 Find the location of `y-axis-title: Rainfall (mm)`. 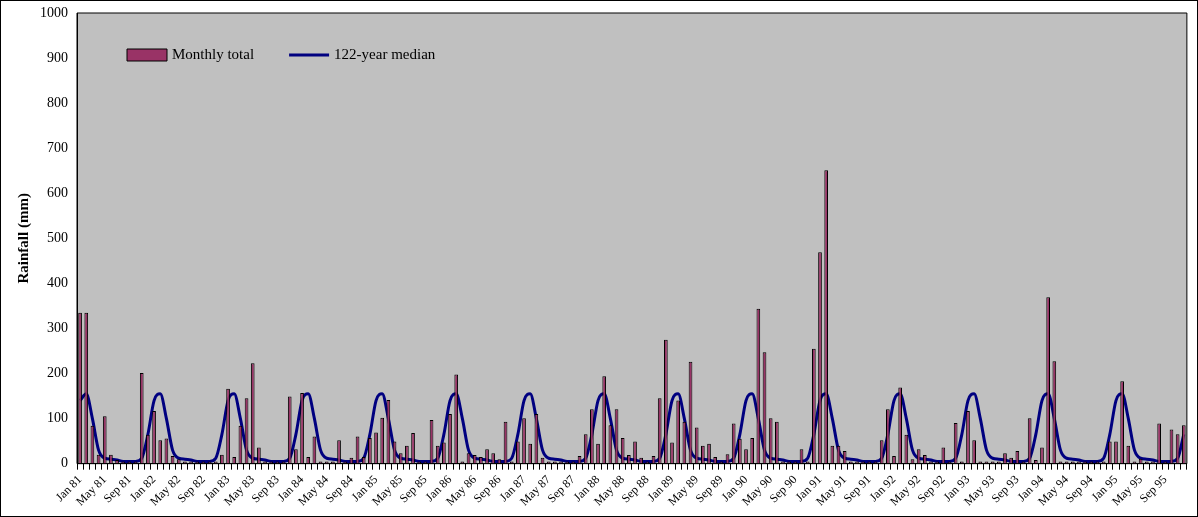

y-axis-title: Rainfall (mm) is located at coordinates (23, 238).